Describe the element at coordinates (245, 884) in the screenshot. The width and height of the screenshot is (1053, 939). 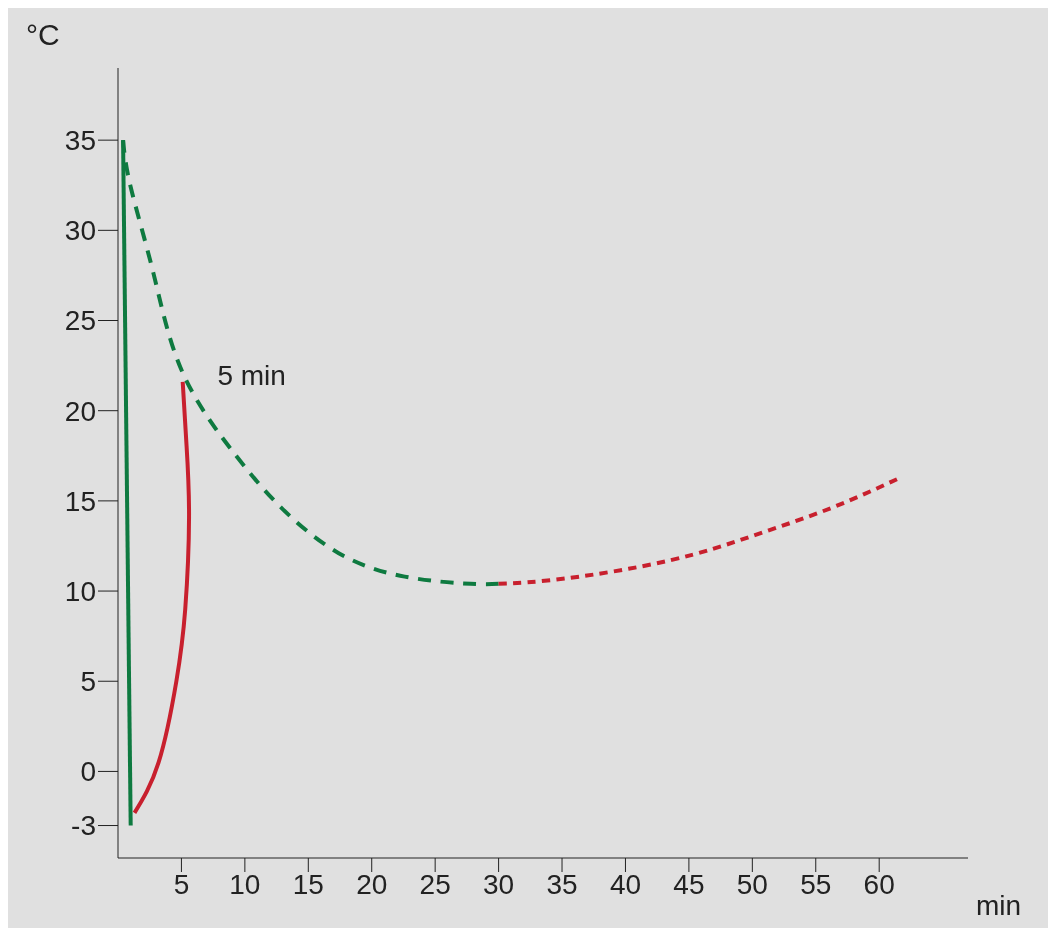
I see `x-tick-label: 10` at that location.